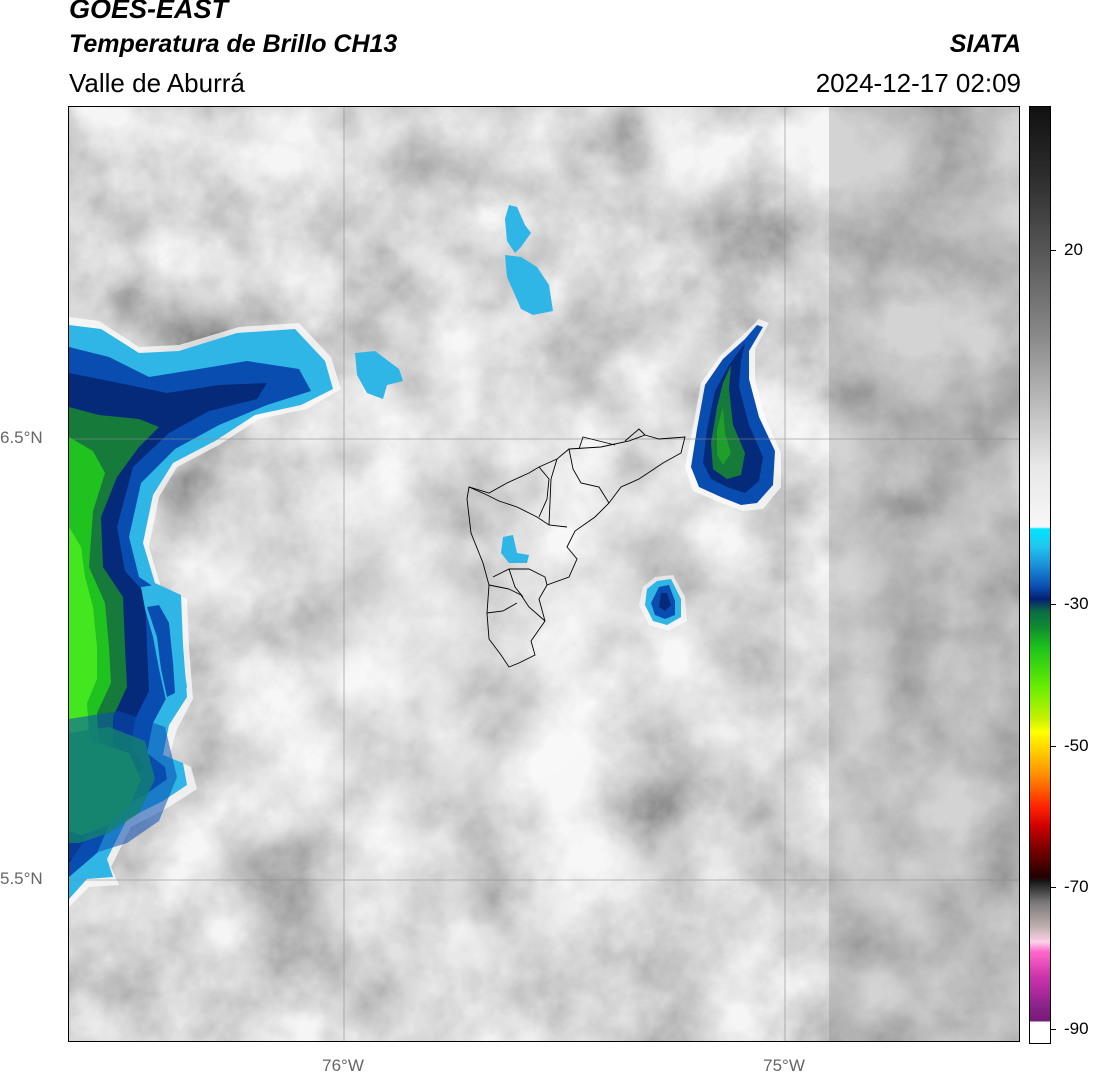 This screenshot has height=1078, width=1094. What do you see at coordinates (157, 83) in the screenshot?
I see `title-region: Valle de Aburrá` at bounding box center [157, 83].